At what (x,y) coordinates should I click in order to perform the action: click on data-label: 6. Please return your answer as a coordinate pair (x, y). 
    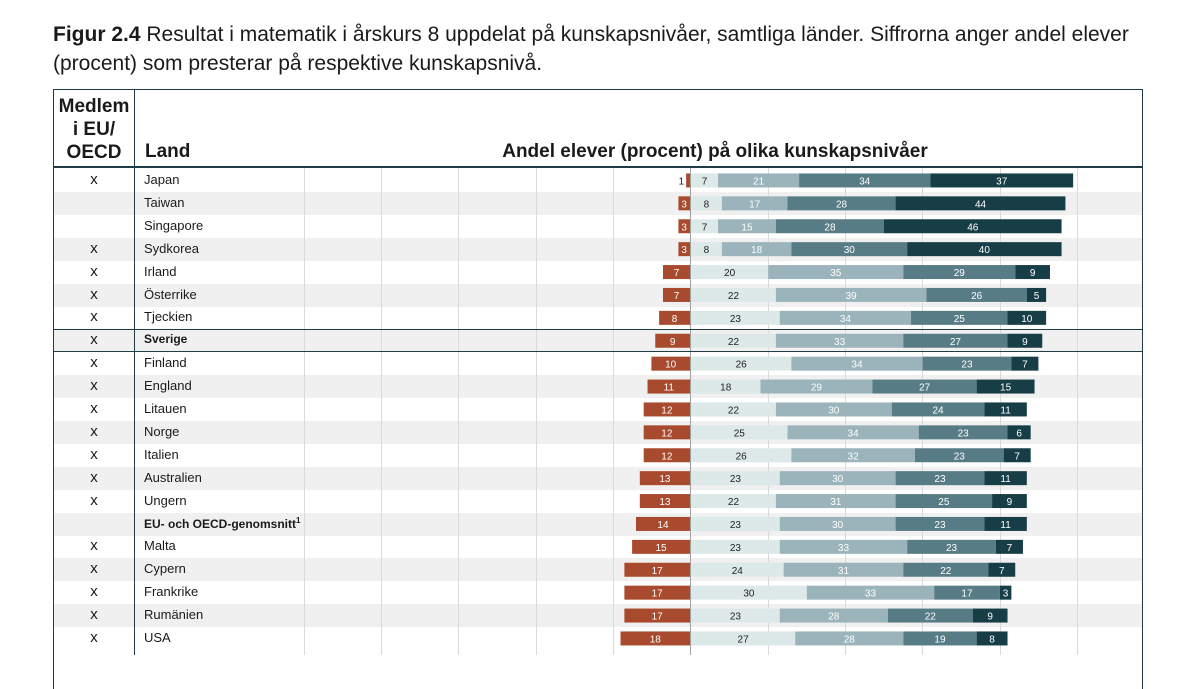
    Looking at the image, I should click on (1019, 433).